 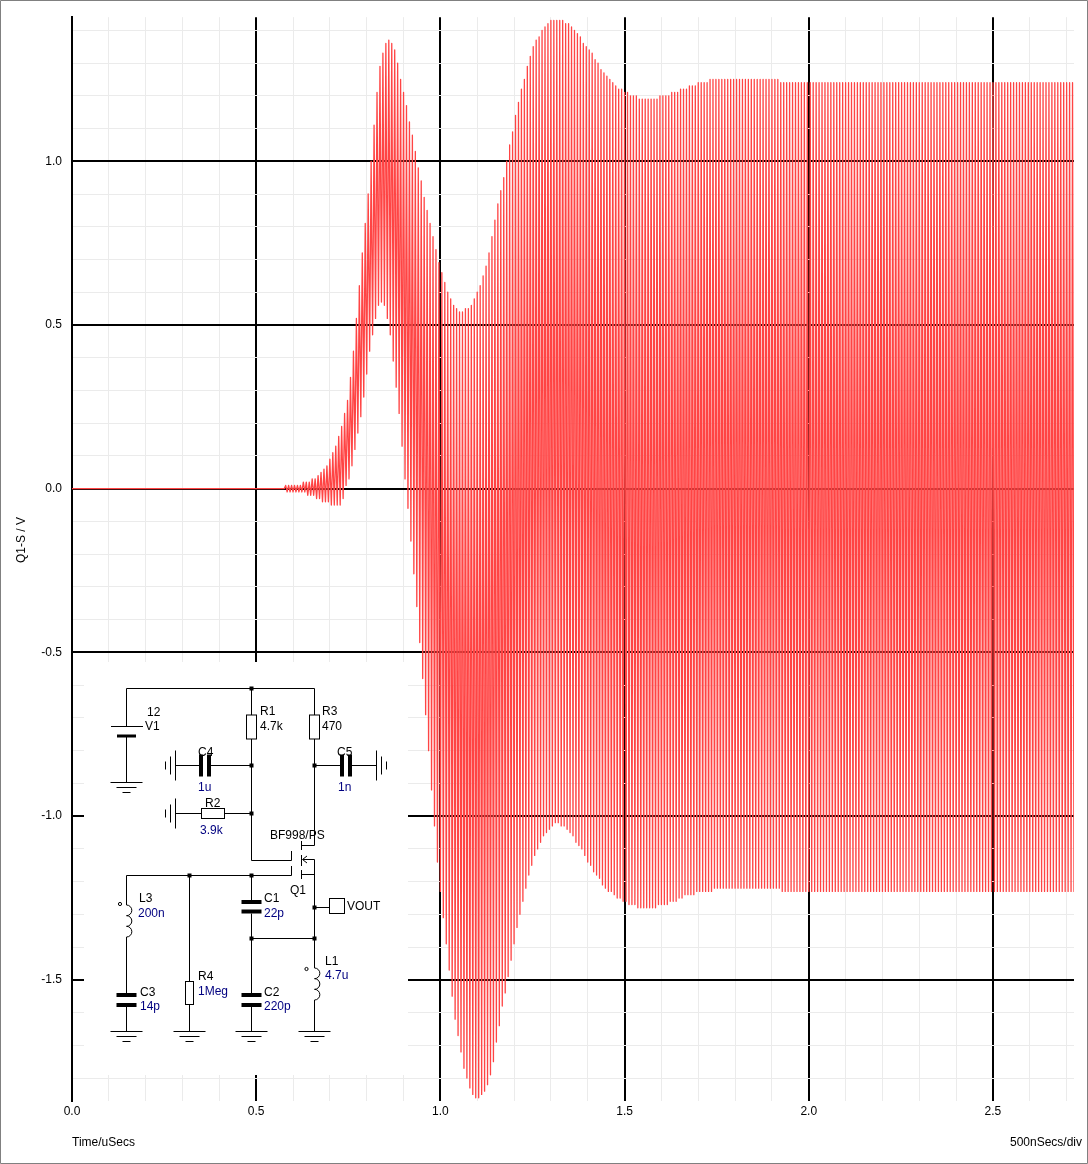 What do you see at coordinates (151, 912) in the screenshot?
I see `annotation: 200n` at bounding box center [151, 912].